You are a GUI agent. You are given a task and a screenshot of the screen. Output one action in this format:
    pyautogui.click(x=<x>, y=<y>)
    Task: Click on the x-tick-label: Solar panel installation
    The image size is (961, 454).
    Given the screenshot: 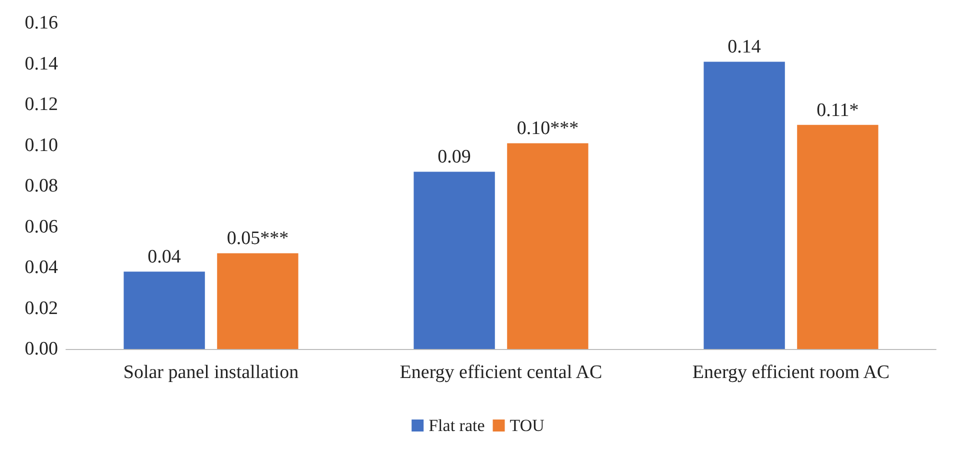 What is the action you would take?
    pyautogui.click(x=211, y=372)
    